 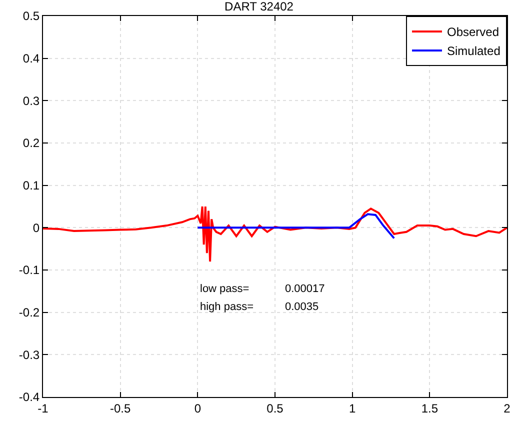 What do you see at coordinates (31, 59) in the screenshot?
I see `y-tick-label: 0.4` at bounding box center [31, 59].